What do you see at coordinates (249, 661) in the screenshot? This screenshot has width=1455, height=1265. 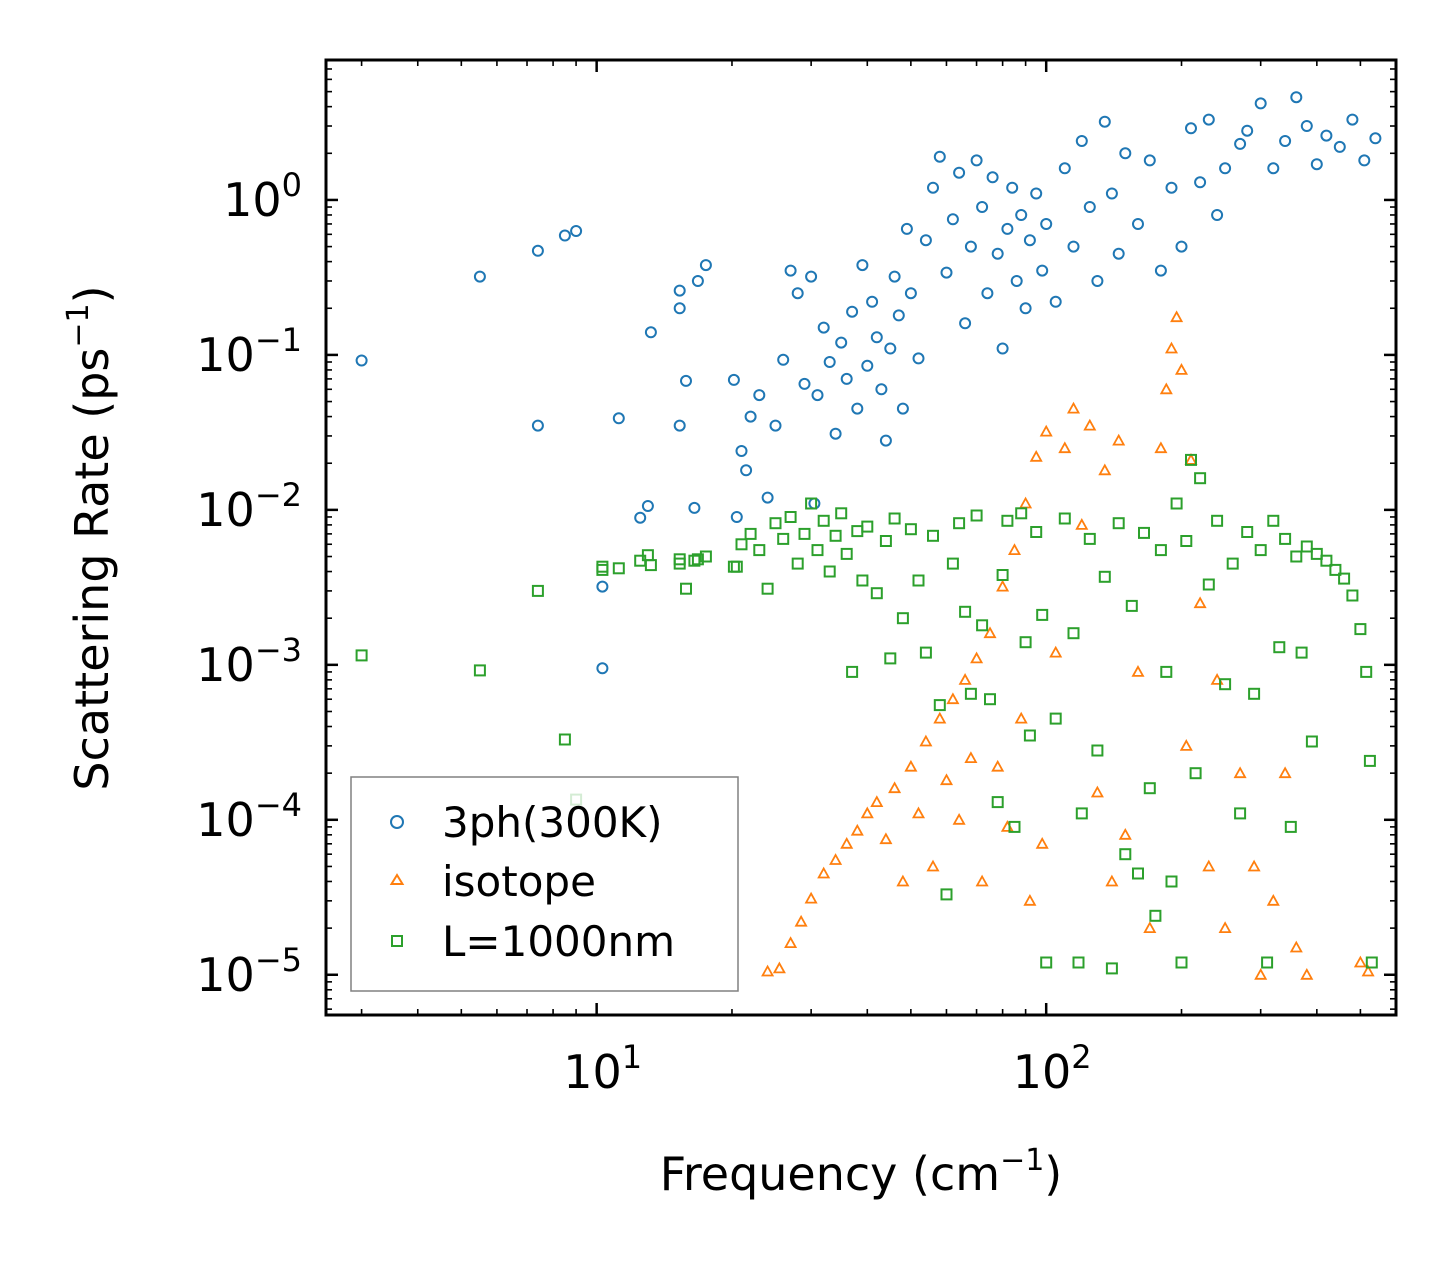 I see `y-tick-label: 10⁻³` at bounding box center [249, 661].